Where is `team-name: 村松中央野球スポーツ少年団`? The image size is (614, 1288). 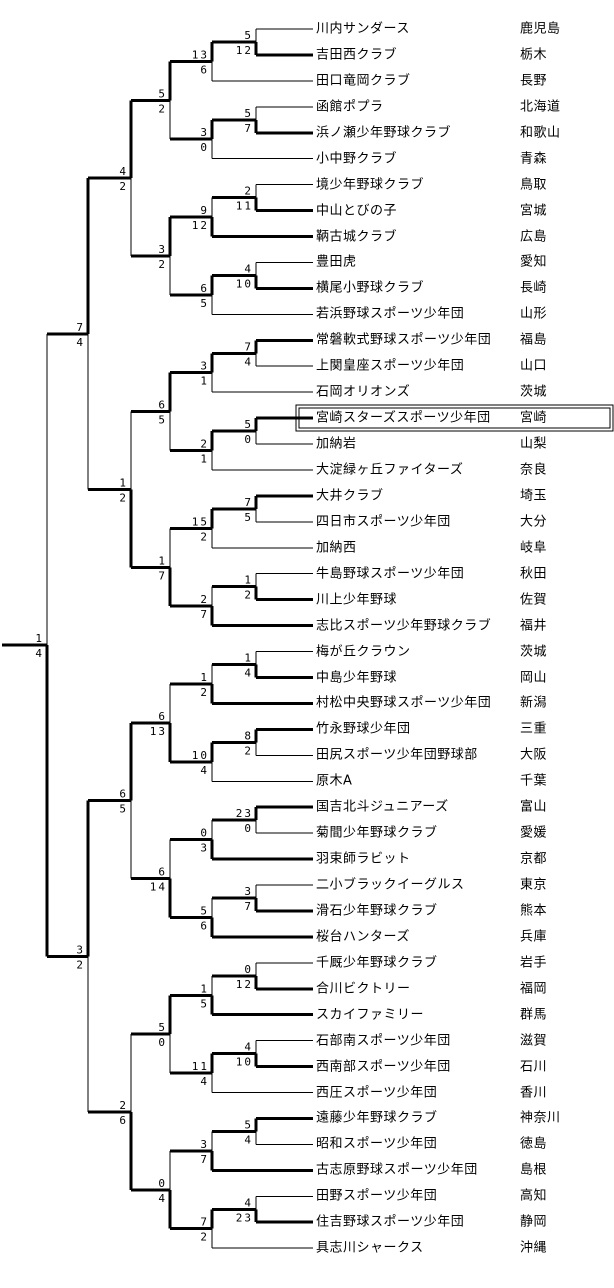
team-name: 村松中央野球スポーツ少年団 is located at coordinates (404, 703).